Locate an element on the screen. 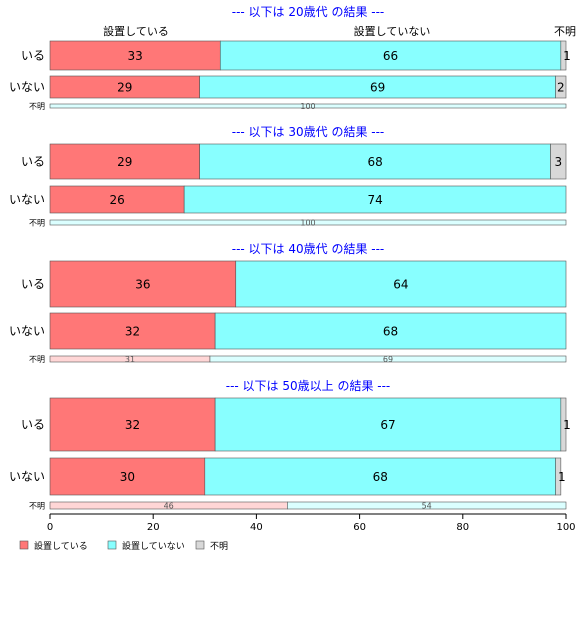 The width and height of the screenshot is (580, 636). x-tick-label: 20 is located at coordinates (153, 527).